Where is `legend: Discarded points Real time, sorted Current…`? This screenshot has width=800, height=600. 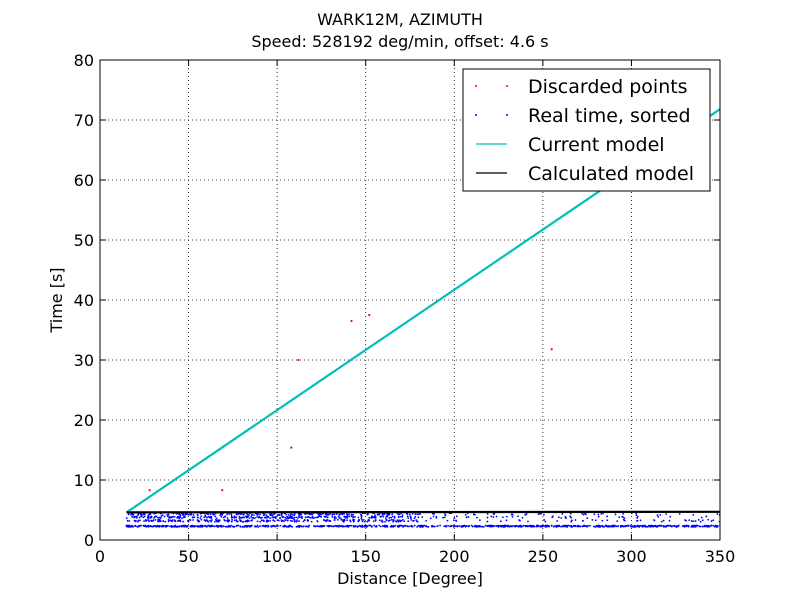 legend: Discarded points Real time, sorted Current… is located at coordinates (586, 130).